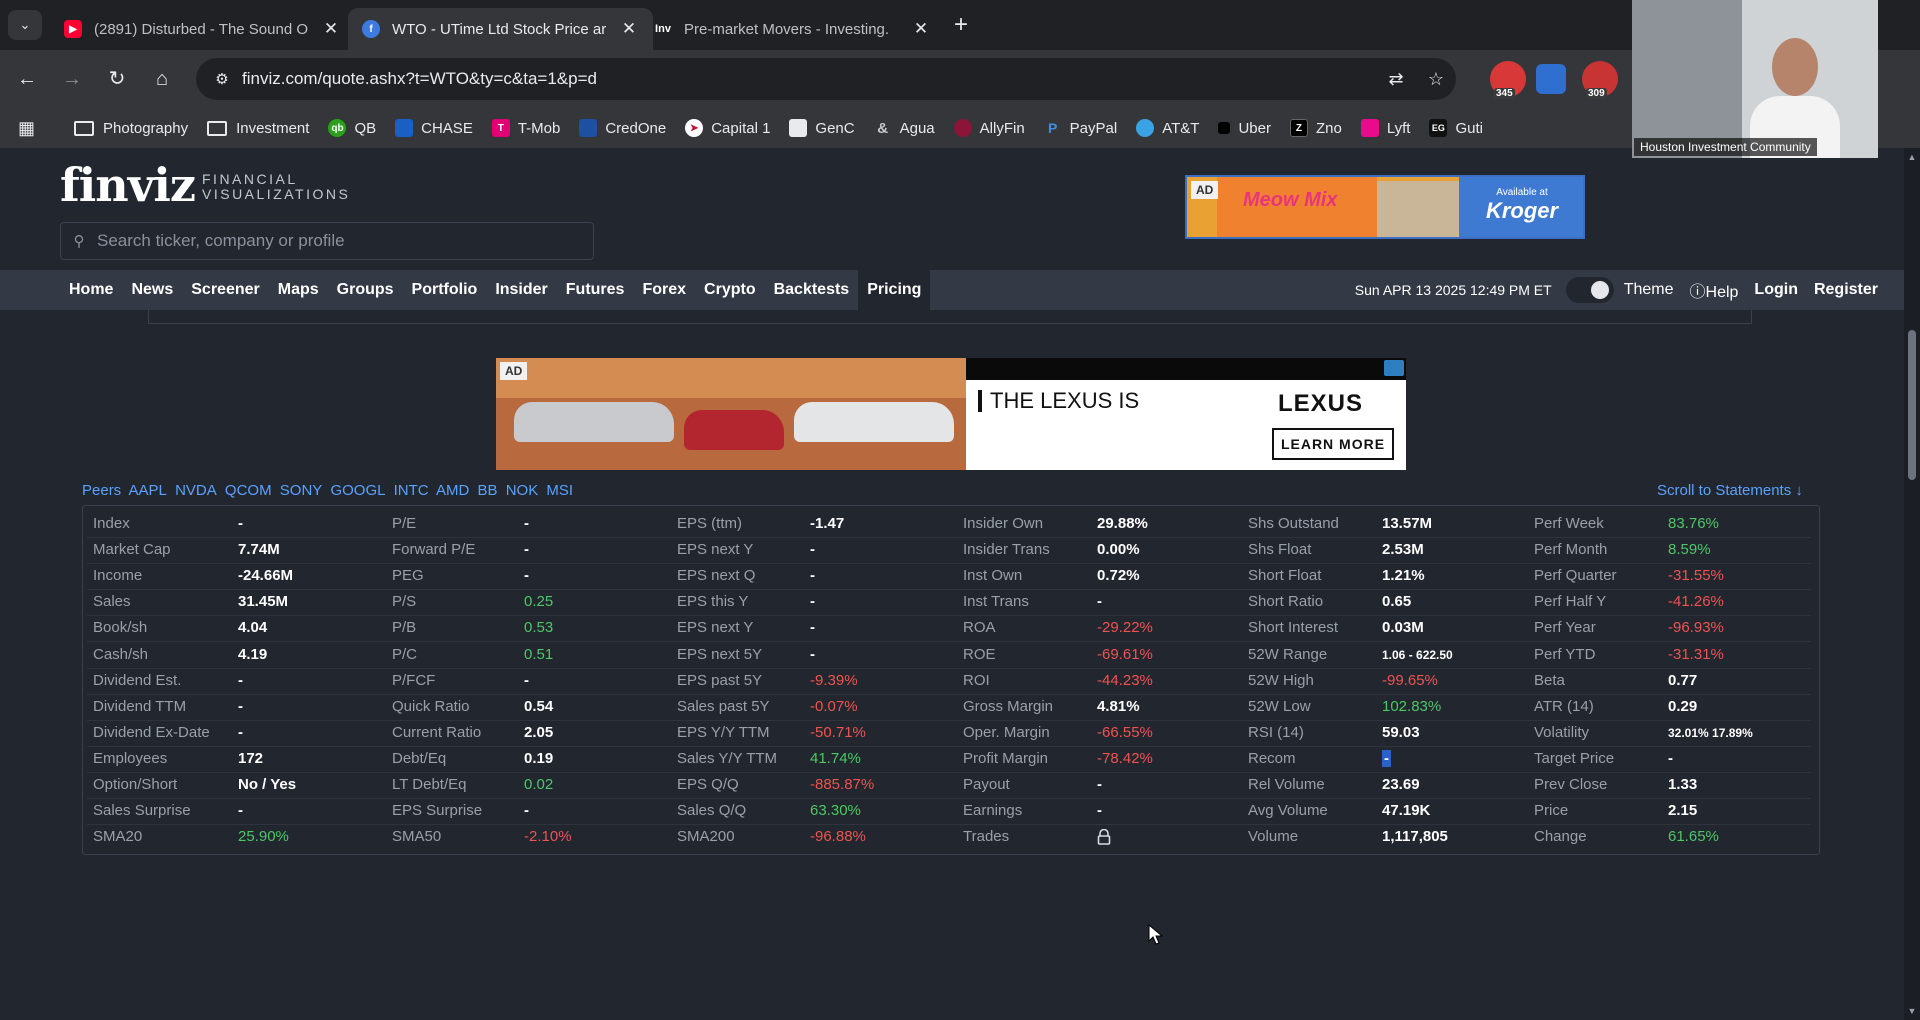 This screenshot has width=1920, height=1020. What do you see at coordinates (960, 24) in the screenshot?
I see `new-tab-button: +` at bounding box center [960, 24].